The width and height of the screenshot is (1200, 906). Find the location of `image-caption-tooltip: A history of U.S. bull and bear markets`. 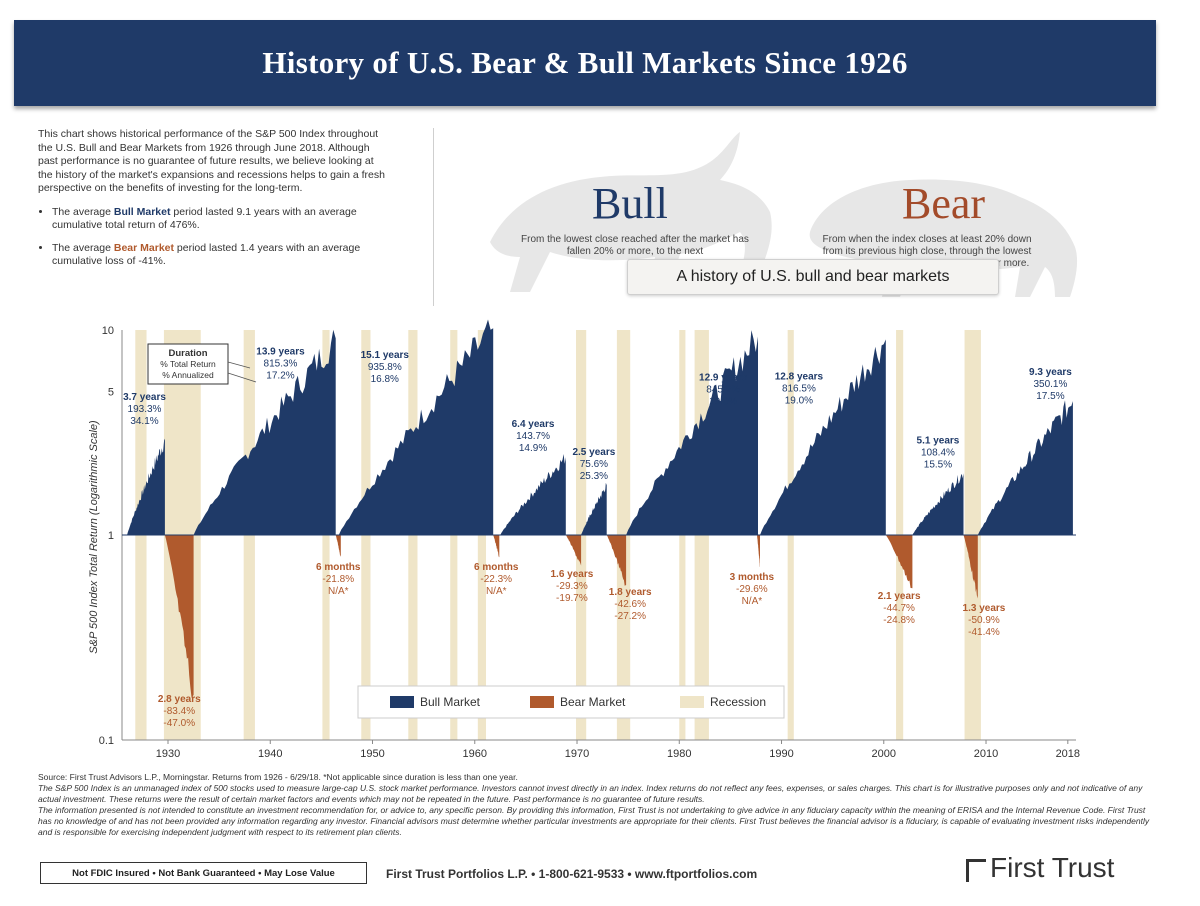

image-caption-tooltip: A history of U.S. bull and bear markets is located at coordinates (813, 277).